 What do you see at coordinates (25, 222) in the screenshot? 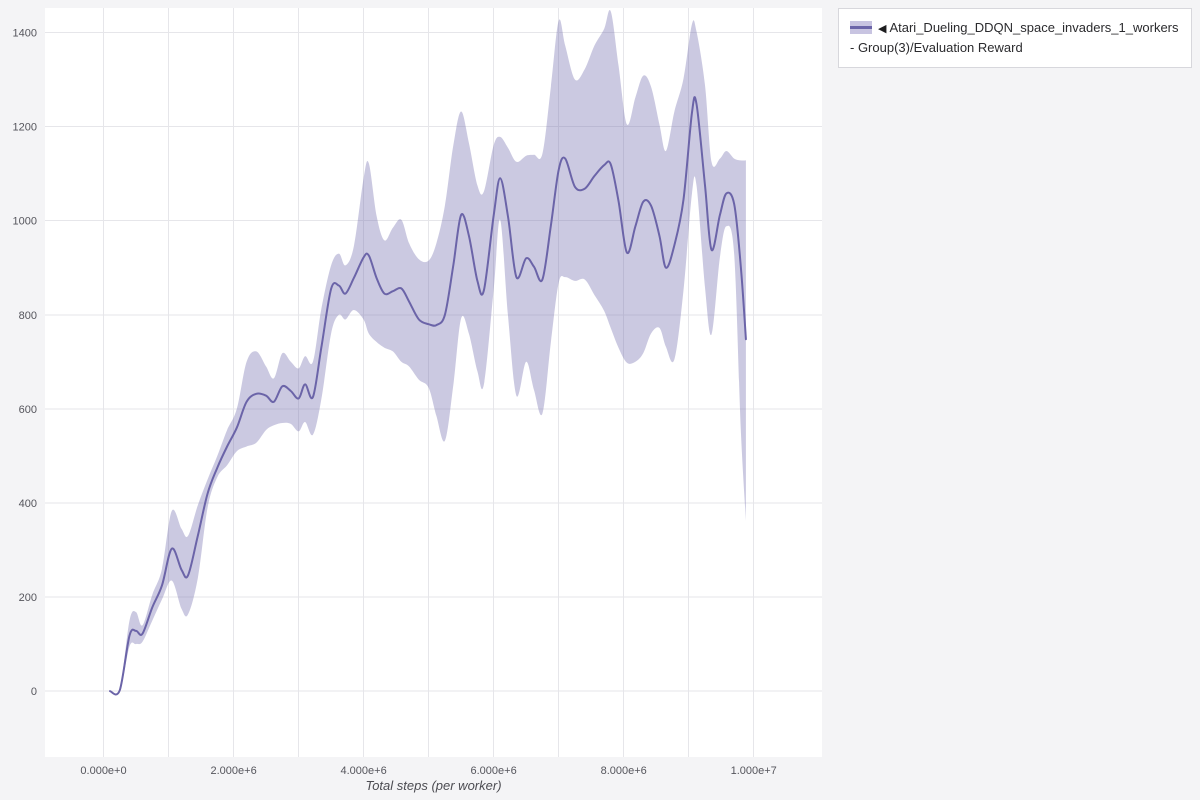
I see `y-tick-label: 1000` at bounding box center [25, 222].